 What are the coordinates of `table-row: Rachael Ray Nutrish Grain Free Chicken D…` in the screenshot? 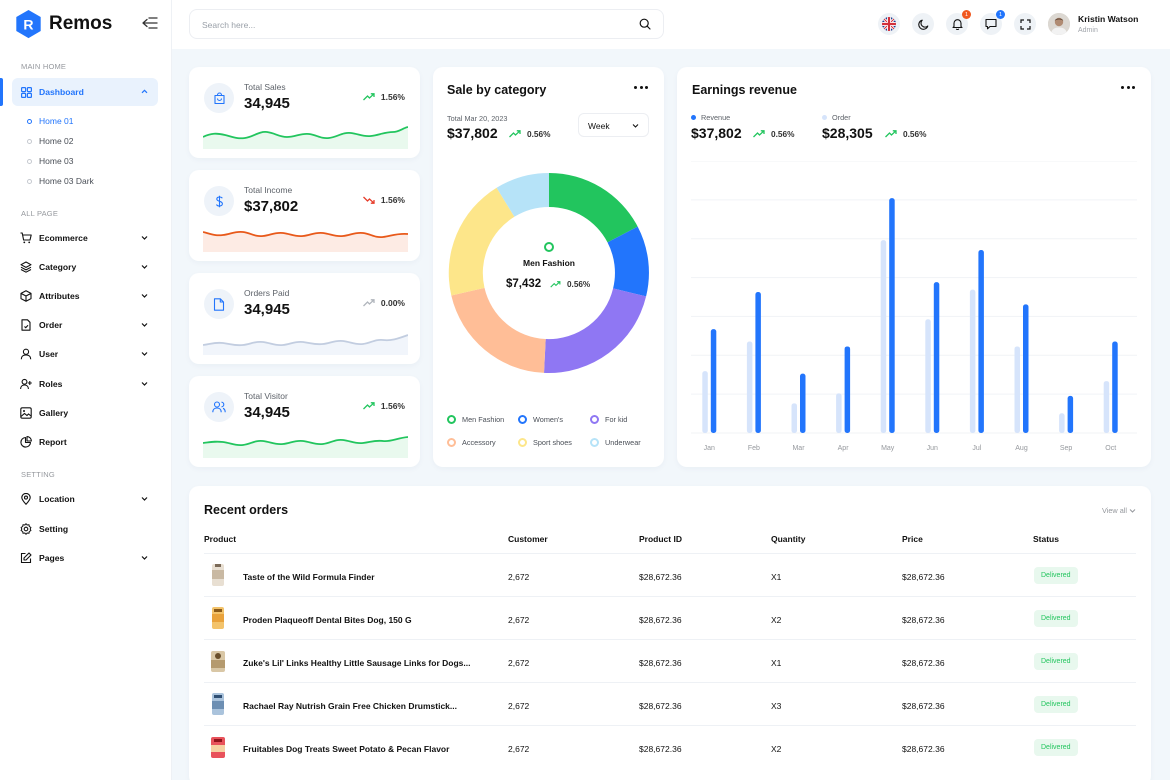 It's located at (670, 703).